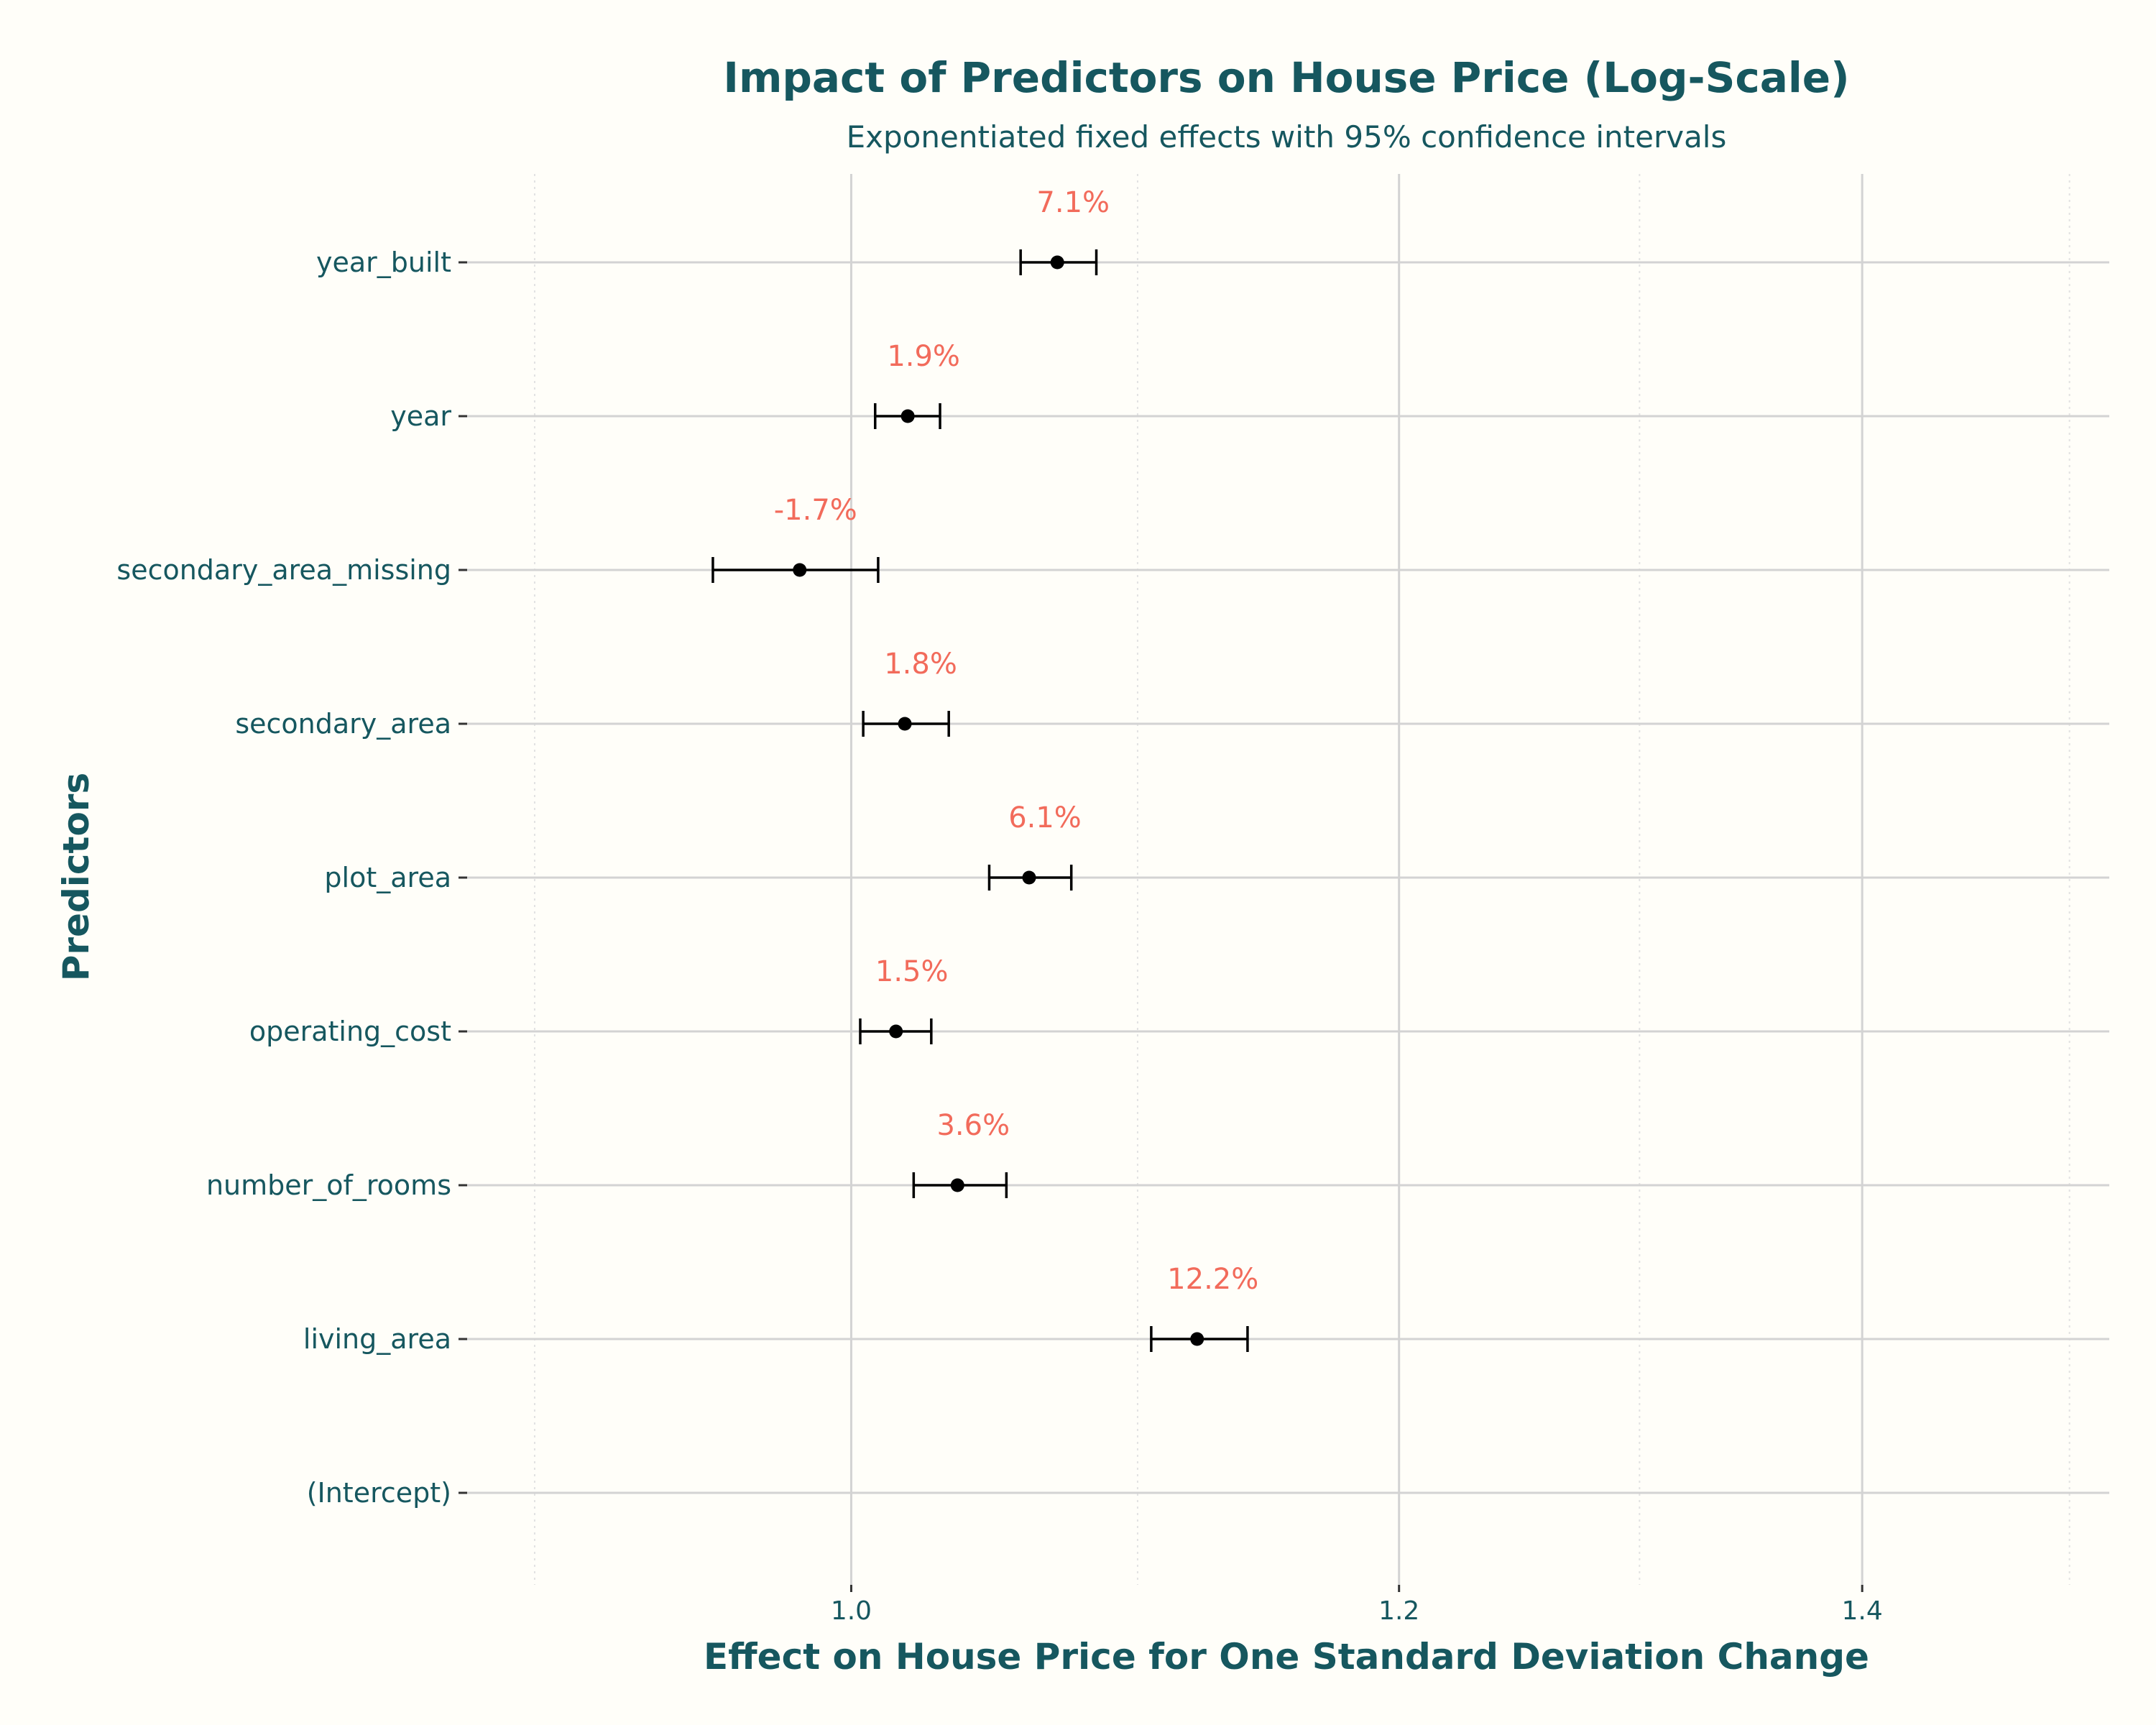 The image size is (2156, 1725). Describe the element at coordinates (912, 971) in the screenshot. I see `effect-label: 1.5%` at that location.